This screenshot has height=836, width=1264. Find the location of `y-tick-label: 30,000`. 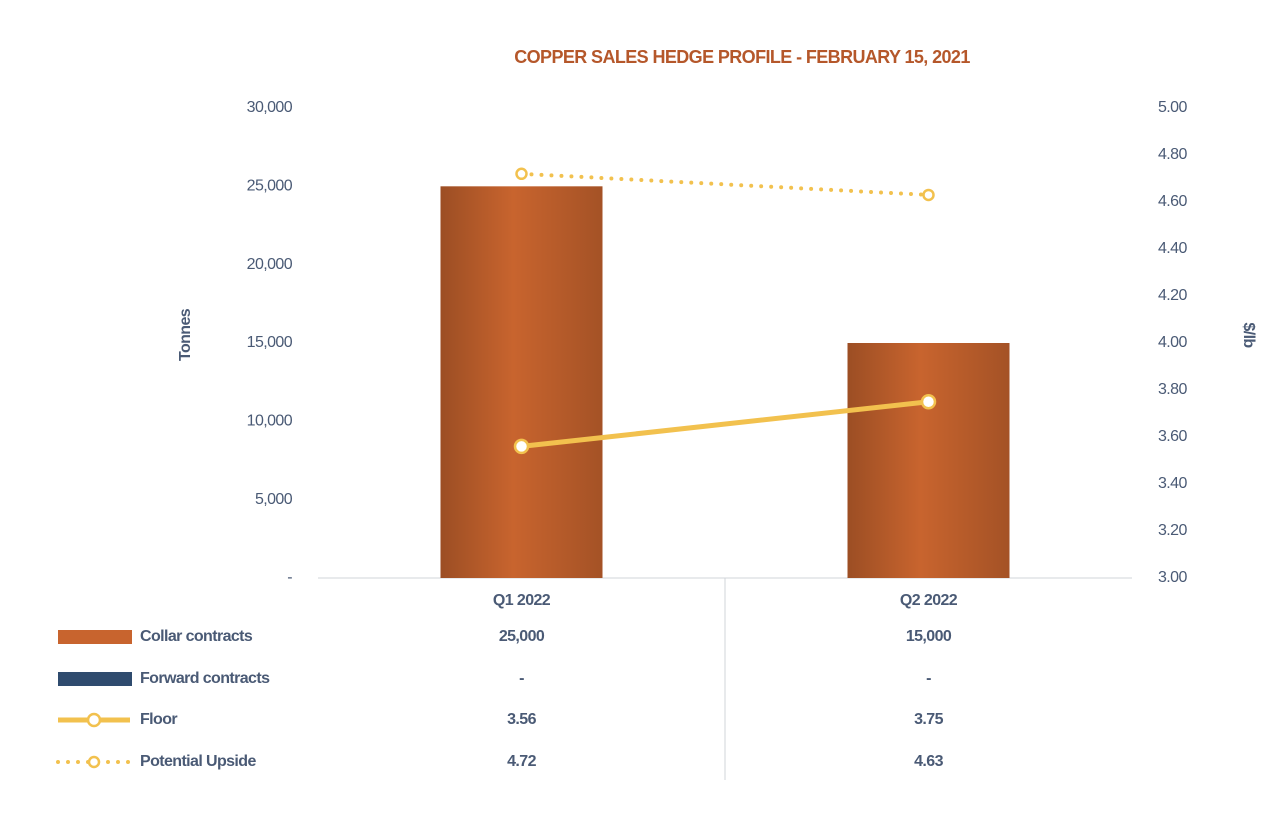

y-tick-label: 30,000 is located at coordinates (270, 107).